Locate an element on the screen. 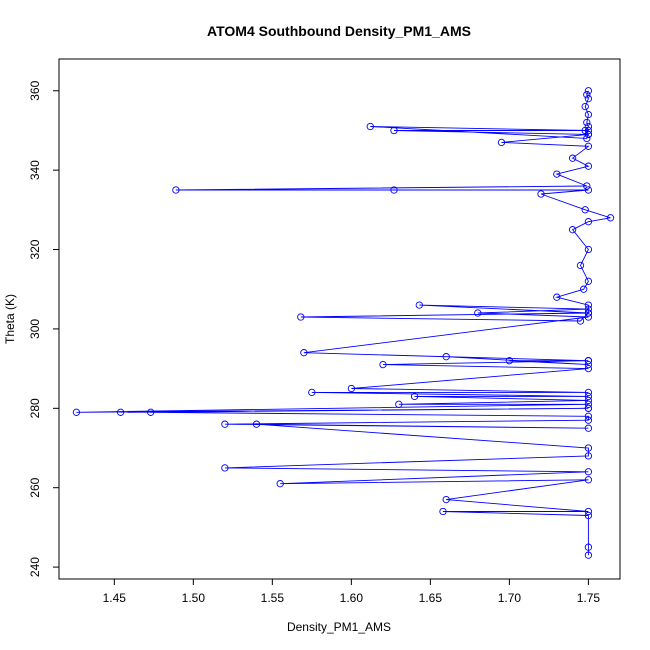 This screenshot has height=650, width=650. y-axis-label: Theta (K) is located at coordinates (10, 319).